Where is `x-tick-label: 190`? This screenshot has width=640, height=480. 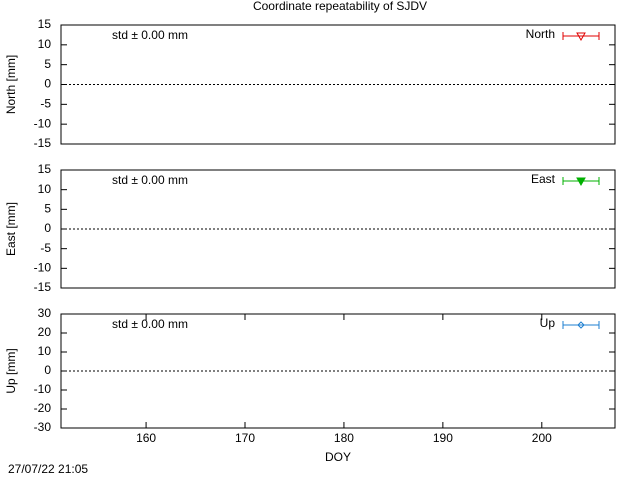 x-tick-label: 190 is located at coordinates (443, 438).